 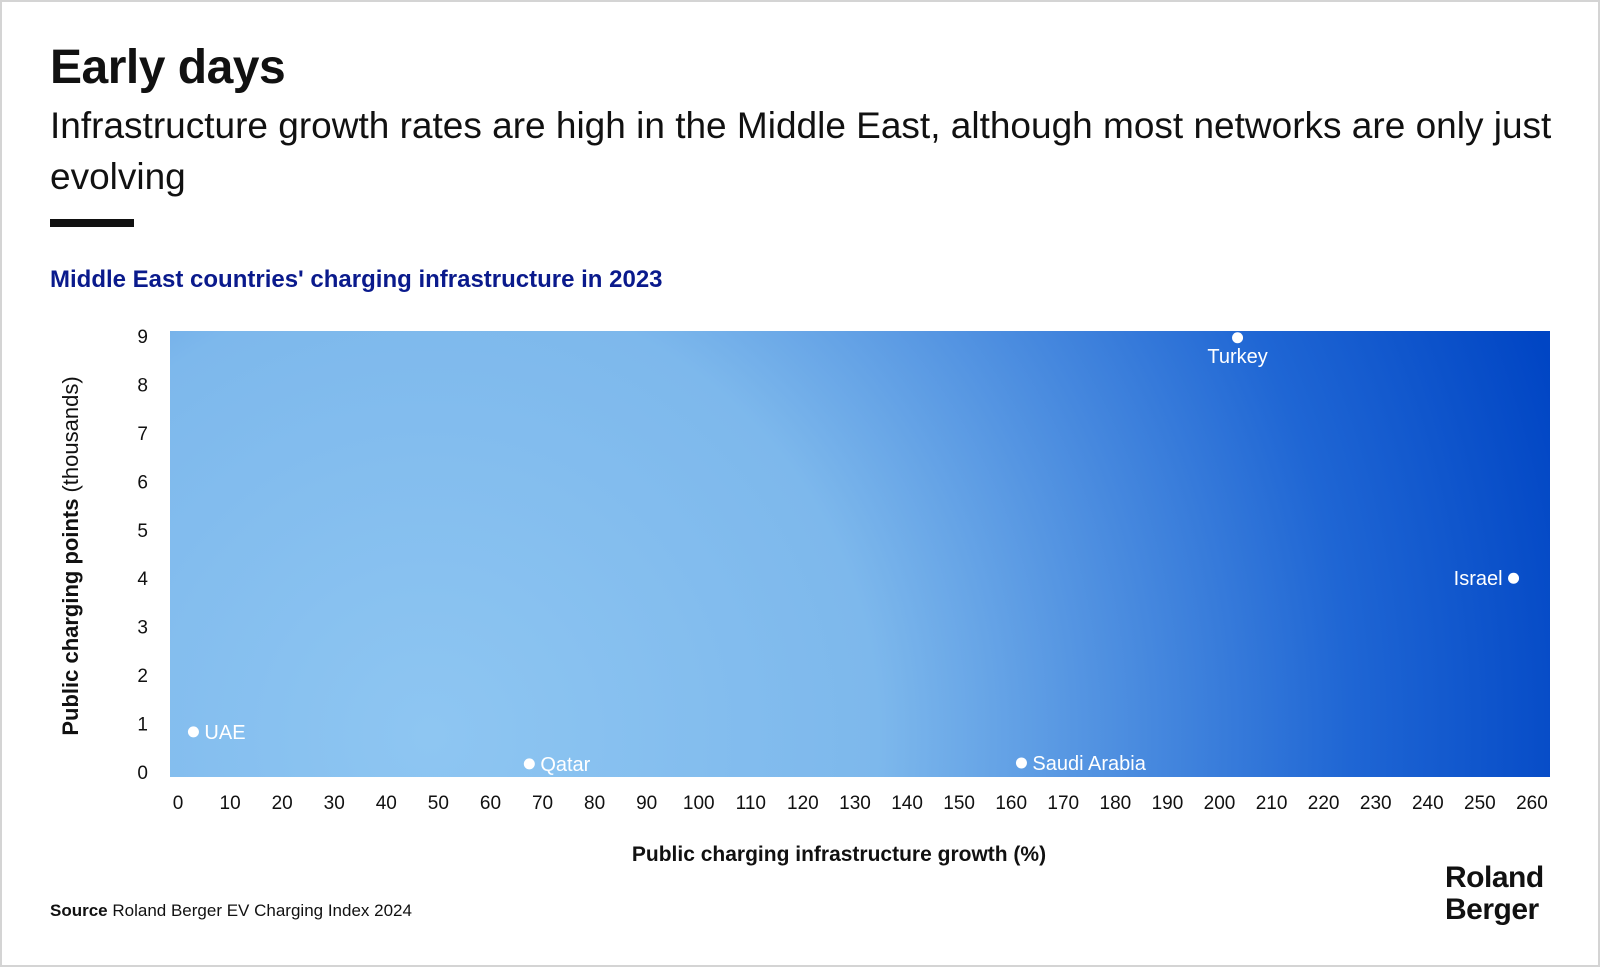 I want to click on x-tick-label: 240, so click(x=1428, y=803).